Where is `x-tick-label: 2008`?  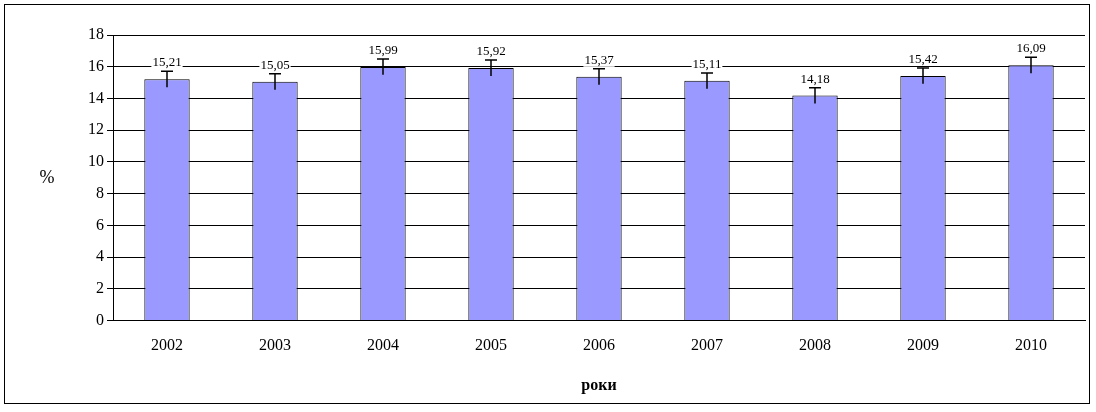 x-tick-label: 2008 is located at coordinates (815, 345).